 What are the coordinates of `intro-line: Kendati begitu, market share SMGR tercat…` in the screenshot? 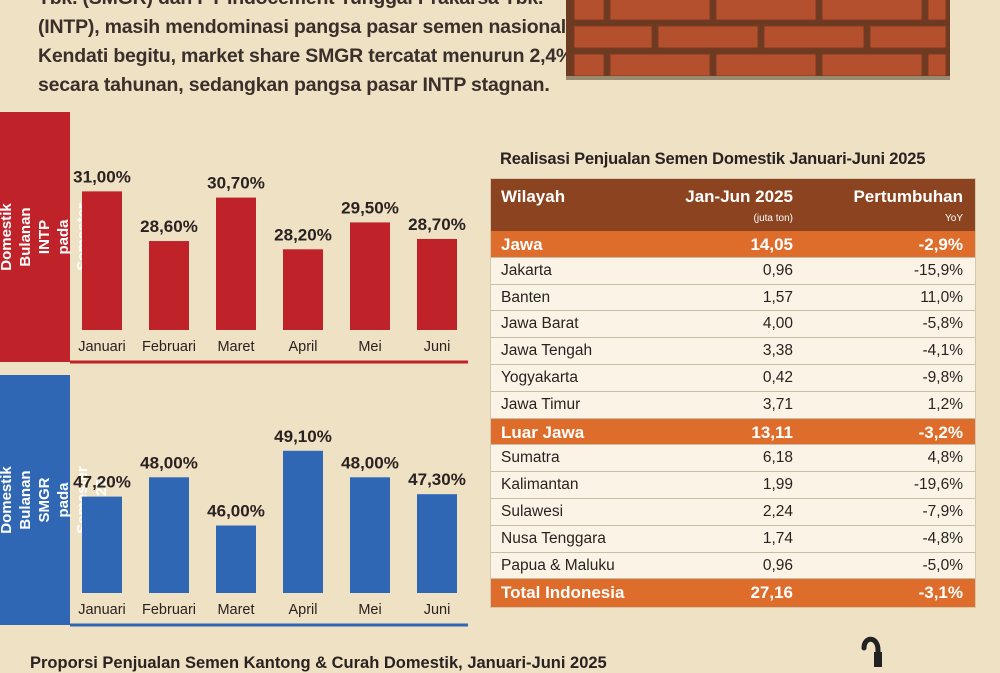 It's located at (306, 56).